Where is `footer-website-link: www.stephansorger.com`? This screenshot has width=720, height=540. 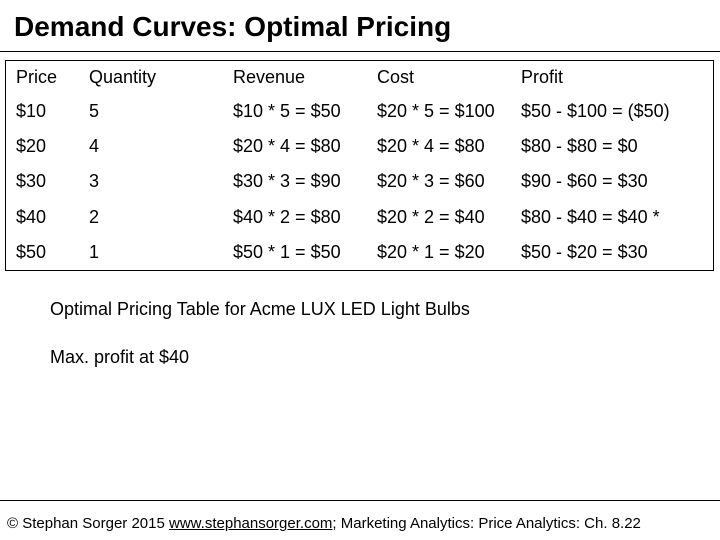 footer-website-link: www.stephansorger.com is located at coordinates (251, 523).